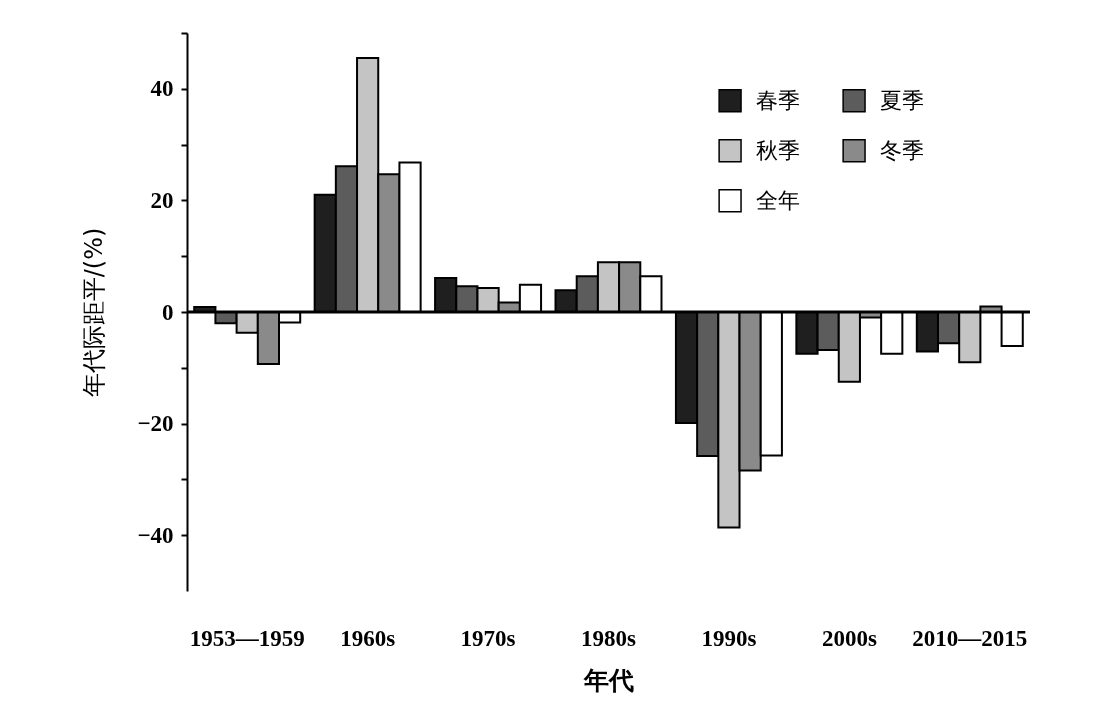  Describe the element at coordinates (94, 312) in the screenshot. I see `y-axis-title: 年代际距平/(%)` at that location.